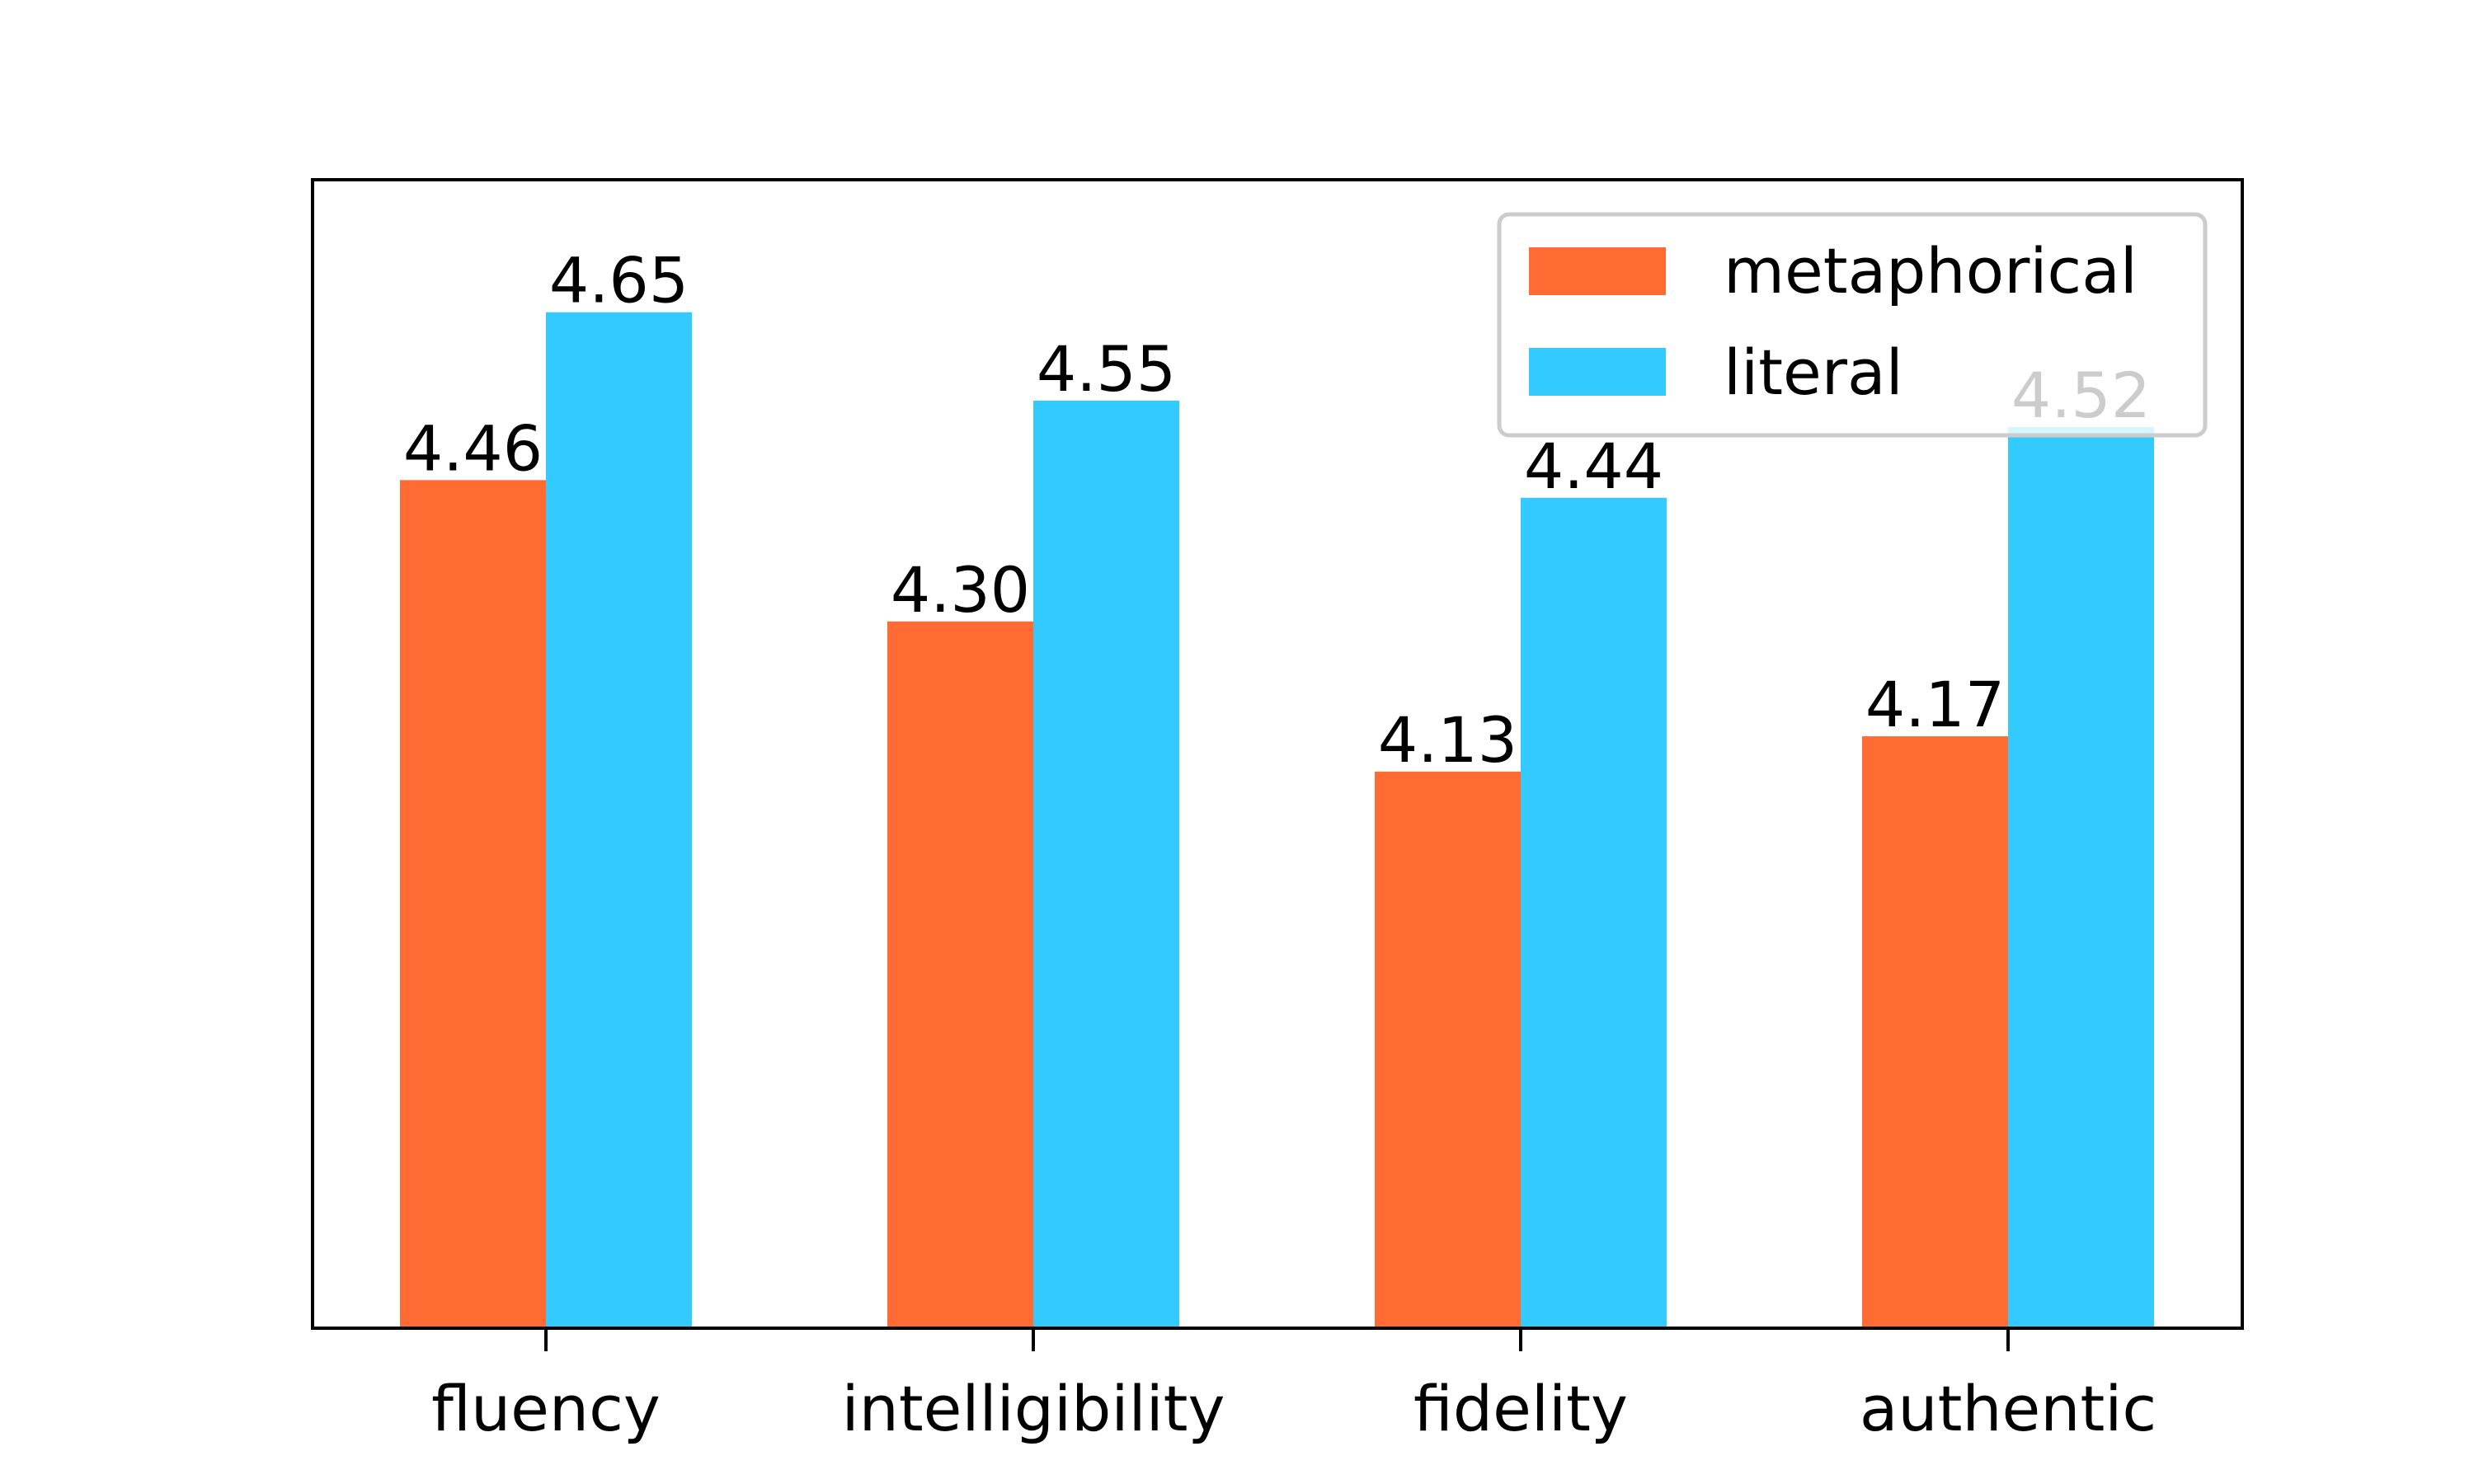 The width and height of the screenshot is (2474, 1484). I want to click on x-tick-label-intelligibility: intelligibility, so click(1033, 1408).